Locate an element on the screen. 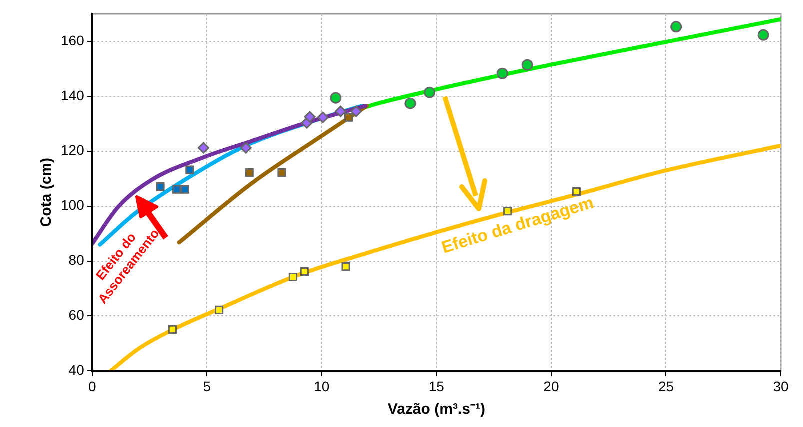 The height and width of the screenshot is (427, 803). x-tick-label: 10 is located at coordinates (322, 386).